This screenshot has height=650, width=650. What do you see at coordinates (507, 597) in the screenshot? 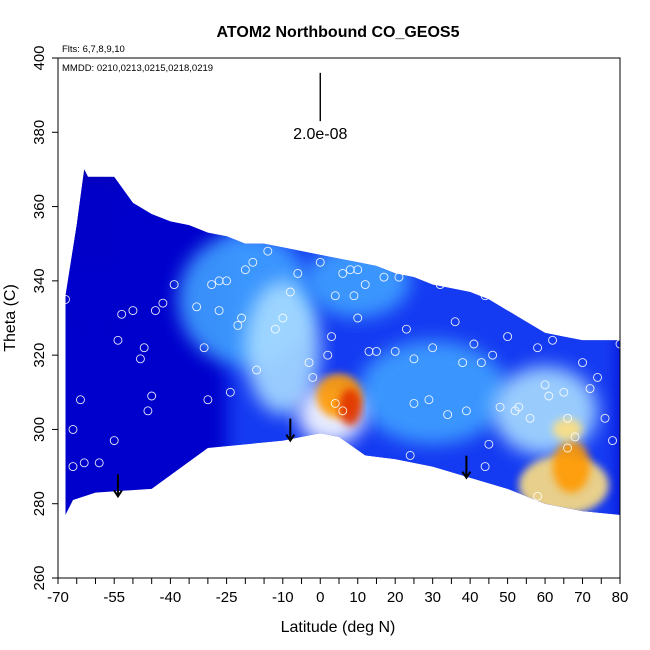
I see `x-tick-label: 50` at bounding box center [507, 597].